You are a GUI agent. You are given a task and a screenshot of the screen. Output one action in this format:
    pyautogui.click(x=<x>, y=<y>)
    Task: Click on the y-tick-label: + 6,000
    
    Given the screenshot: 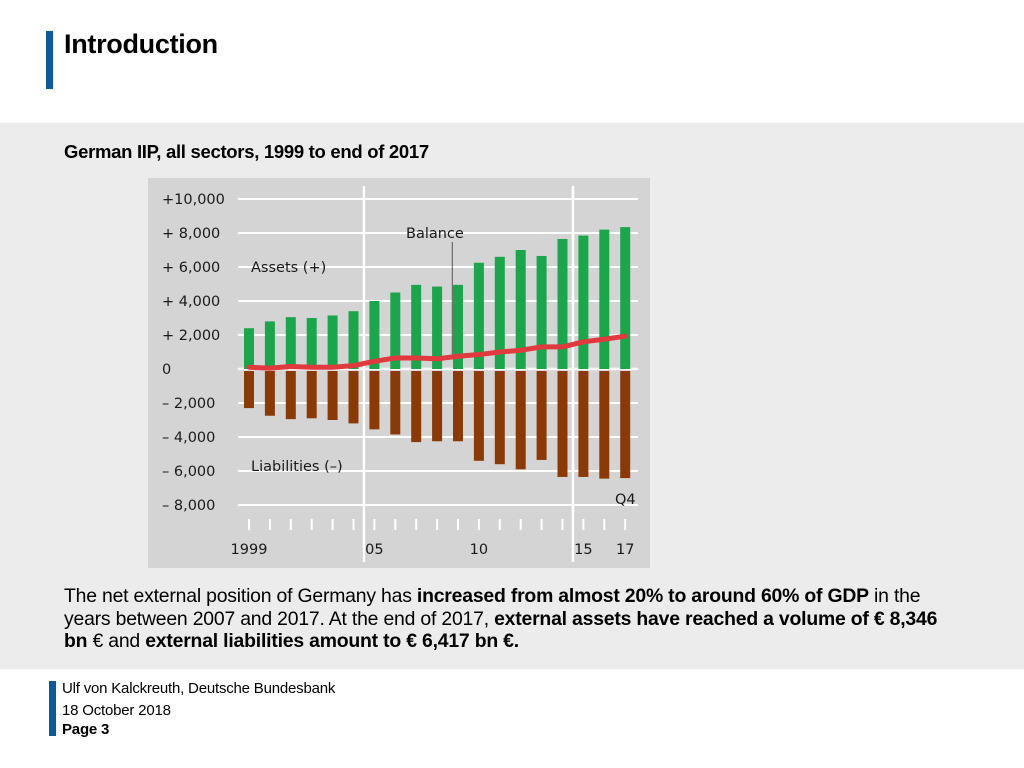 What is the action you would take?
    pyautogui.click(x=191, y=268)
    